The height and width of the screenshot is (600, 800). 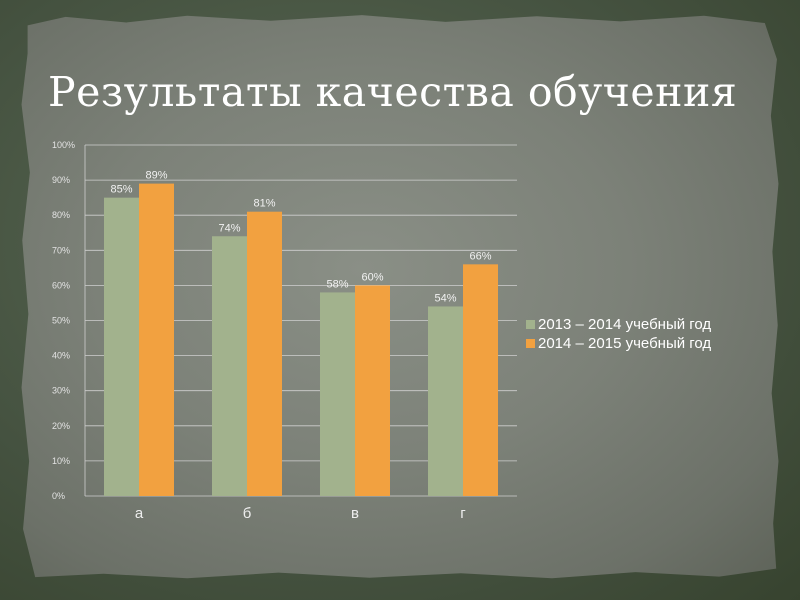 I want to click on y-tick-label: 40%, so click(x=61, y=356).